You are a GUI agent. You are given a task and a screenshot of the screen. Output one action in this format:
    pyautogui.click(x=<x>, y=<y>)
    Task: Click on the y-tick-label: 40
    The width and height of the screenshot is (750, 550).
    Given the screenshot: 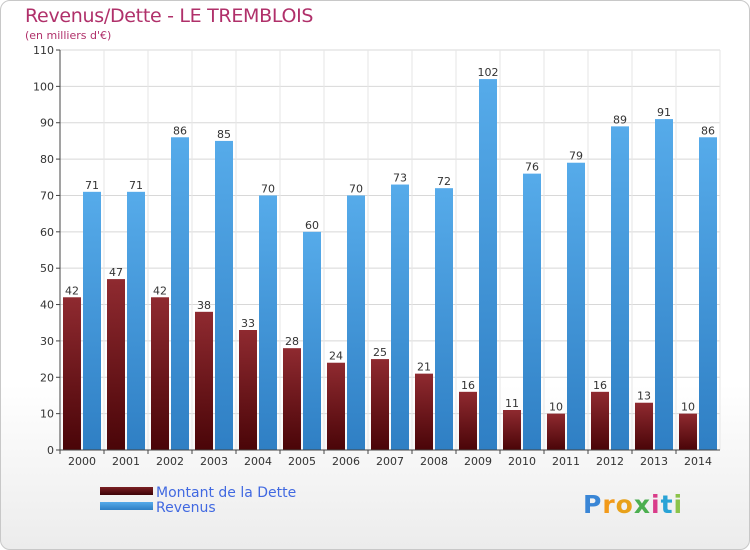 What is the action you would take?
    pyautogui.click(x=47, y=305)
    